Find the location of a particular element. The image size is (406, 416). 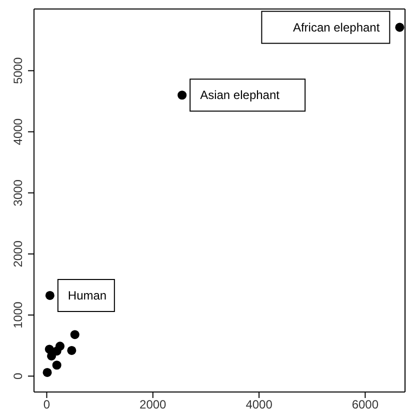

x-tick-label: 4000 is located at coordinates (259, 405).